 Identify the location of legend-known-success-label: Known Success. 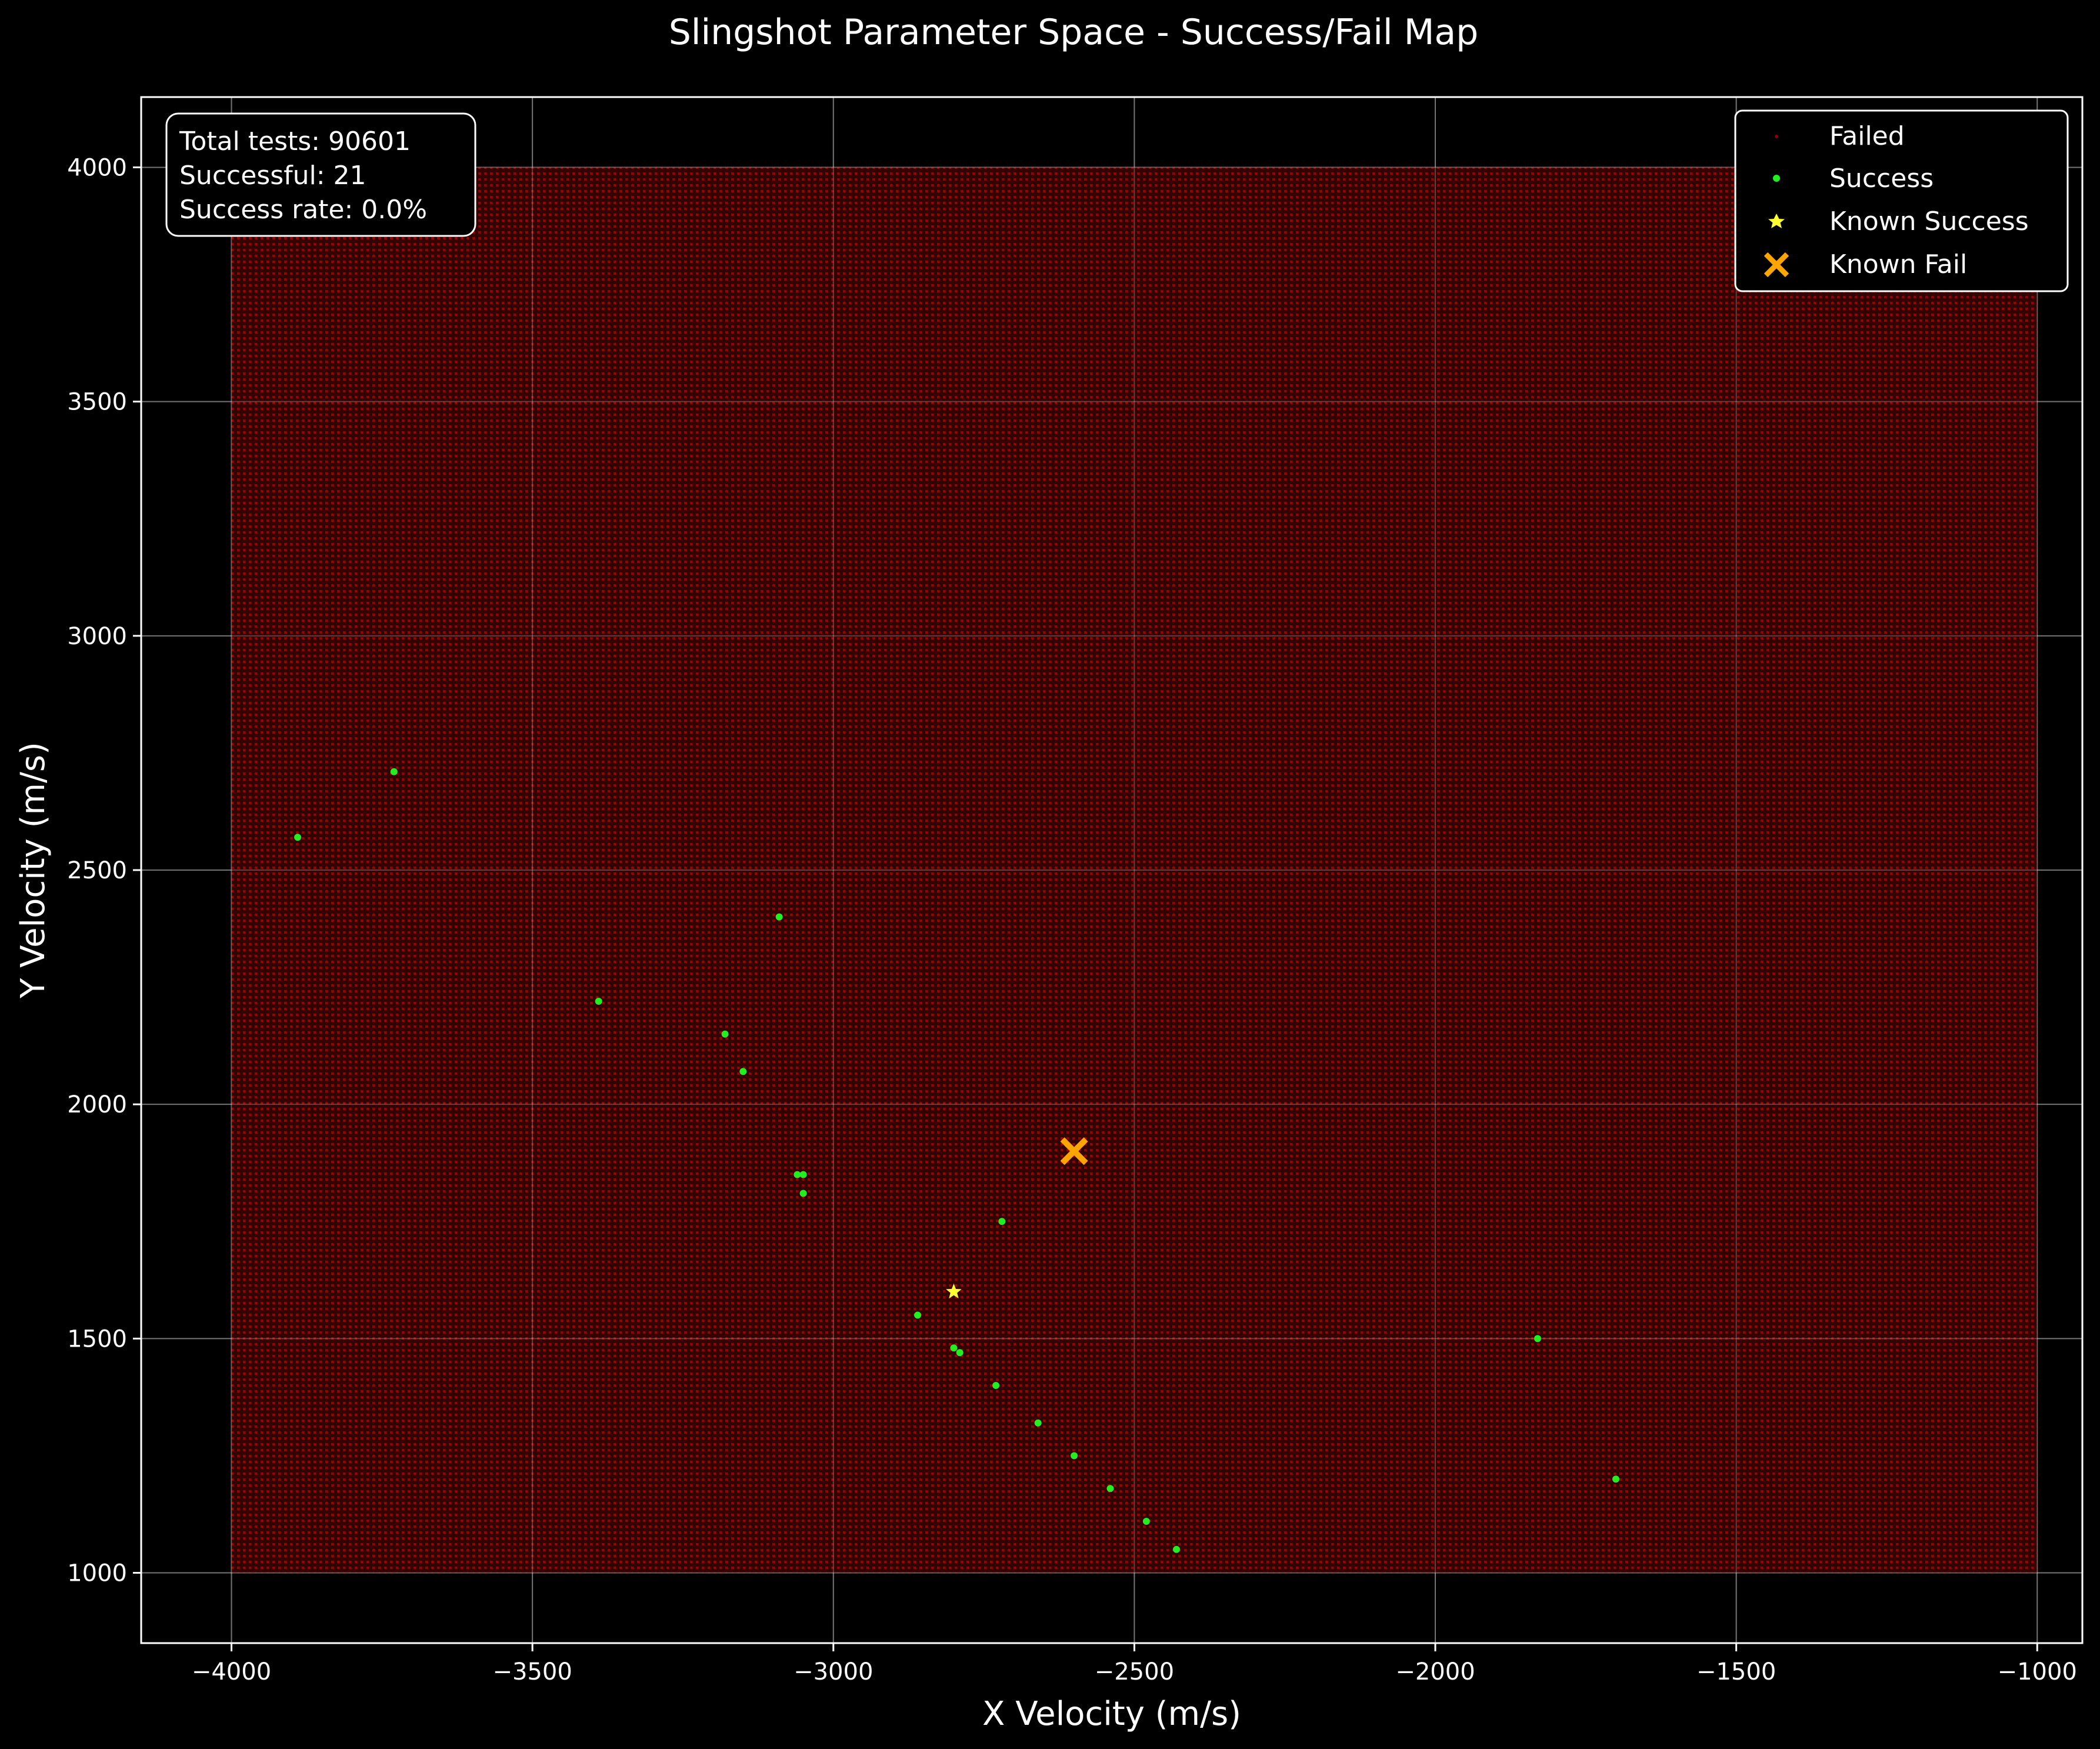
(1929, 221).